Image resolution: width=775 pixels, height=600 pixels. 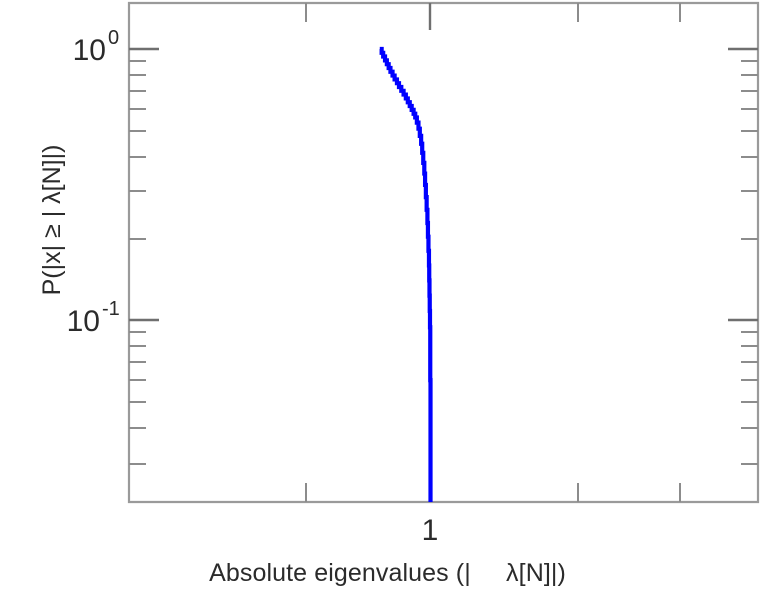 I want to click on y-tick-label-1e0: 10 0, so click(x=96, y=47).